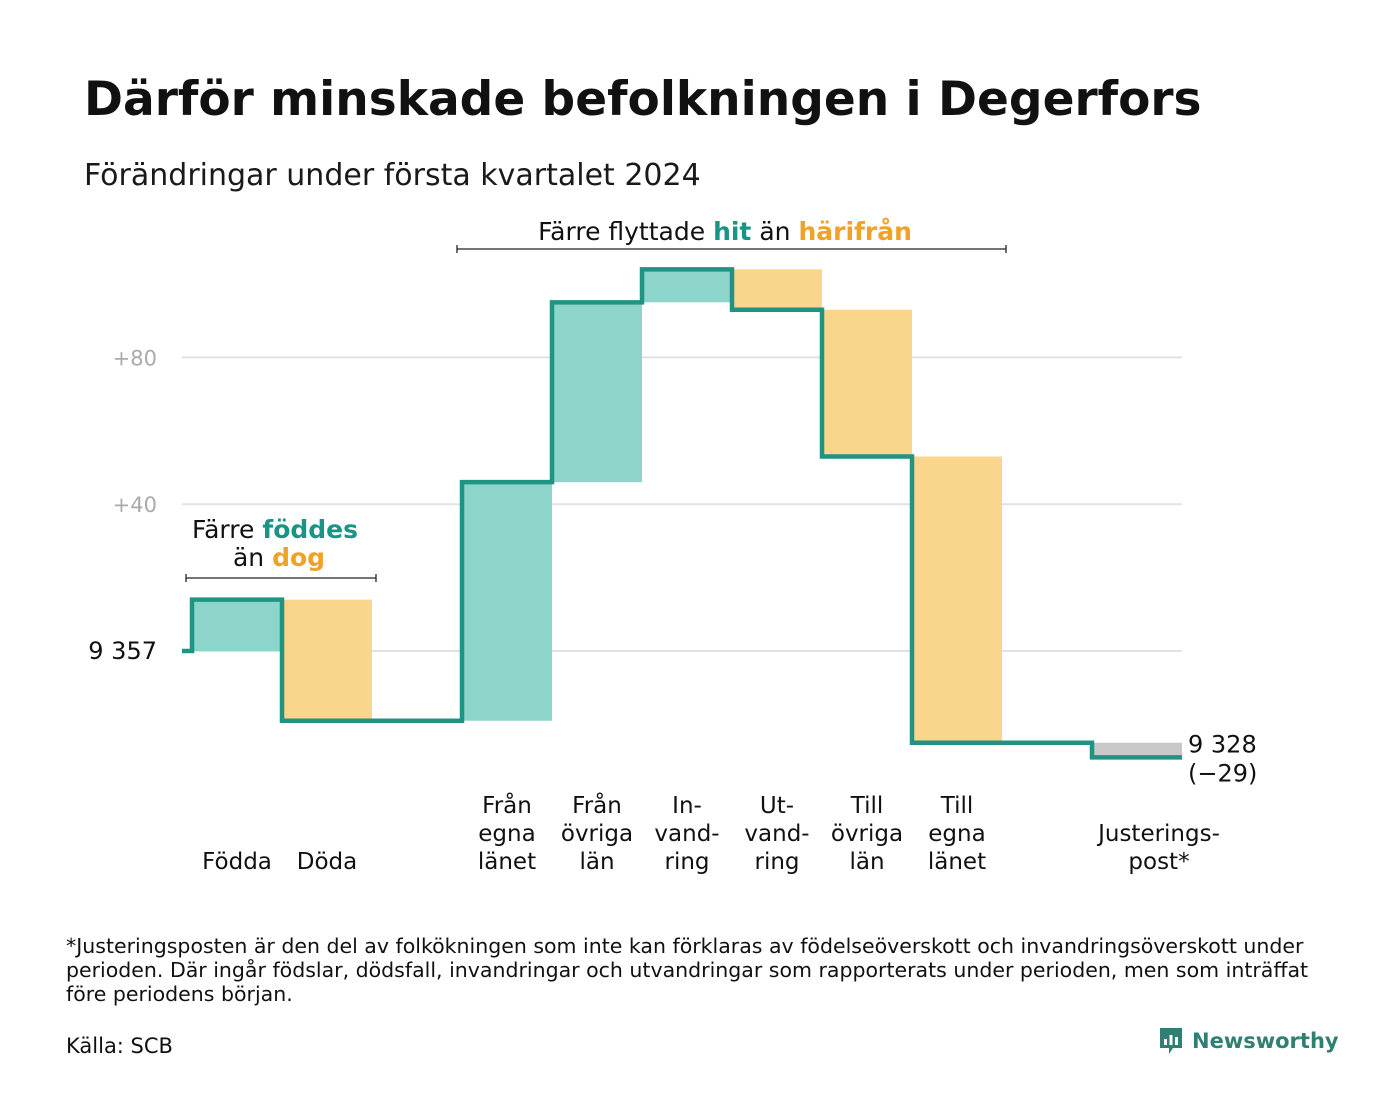  What do you see at coordinates (310, 529) in the screenshot?
I see `annotation-highlight-foddes: föddes` at bounding box center [310, 529].